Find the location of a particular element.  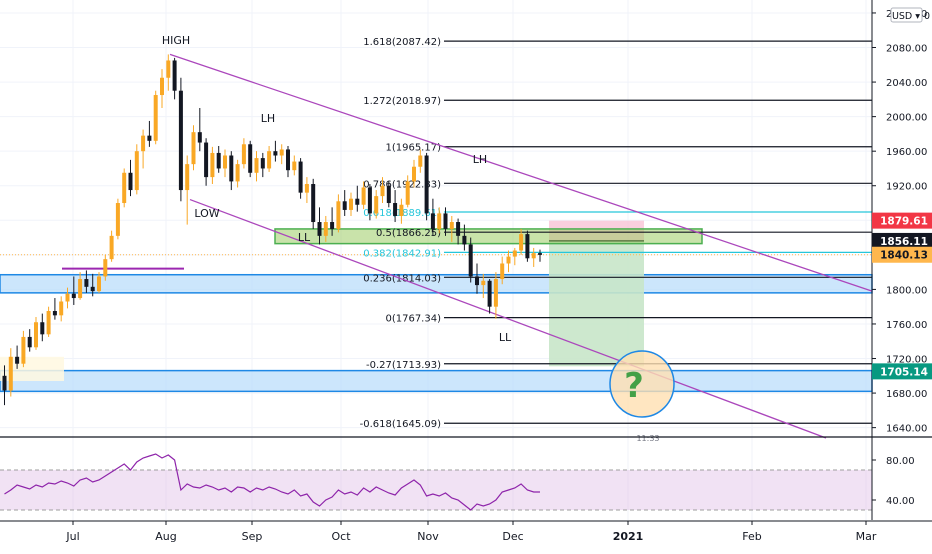

time-label-5: Dec is located at coordinates (512, 536).